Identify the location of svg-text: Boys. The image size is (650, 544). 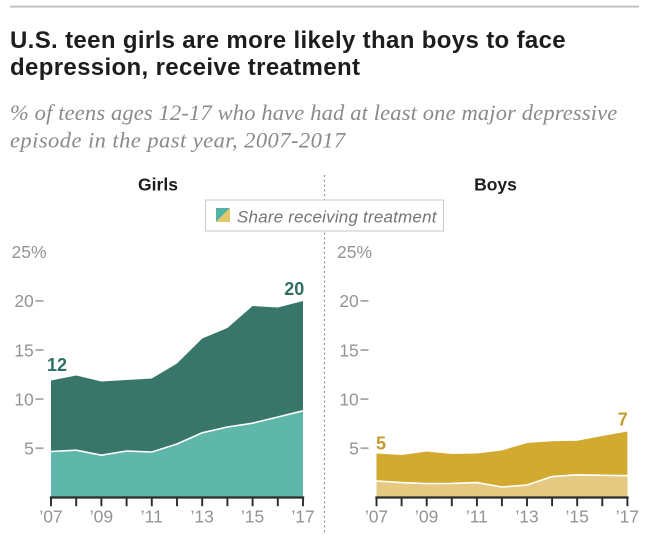
(495, 185).